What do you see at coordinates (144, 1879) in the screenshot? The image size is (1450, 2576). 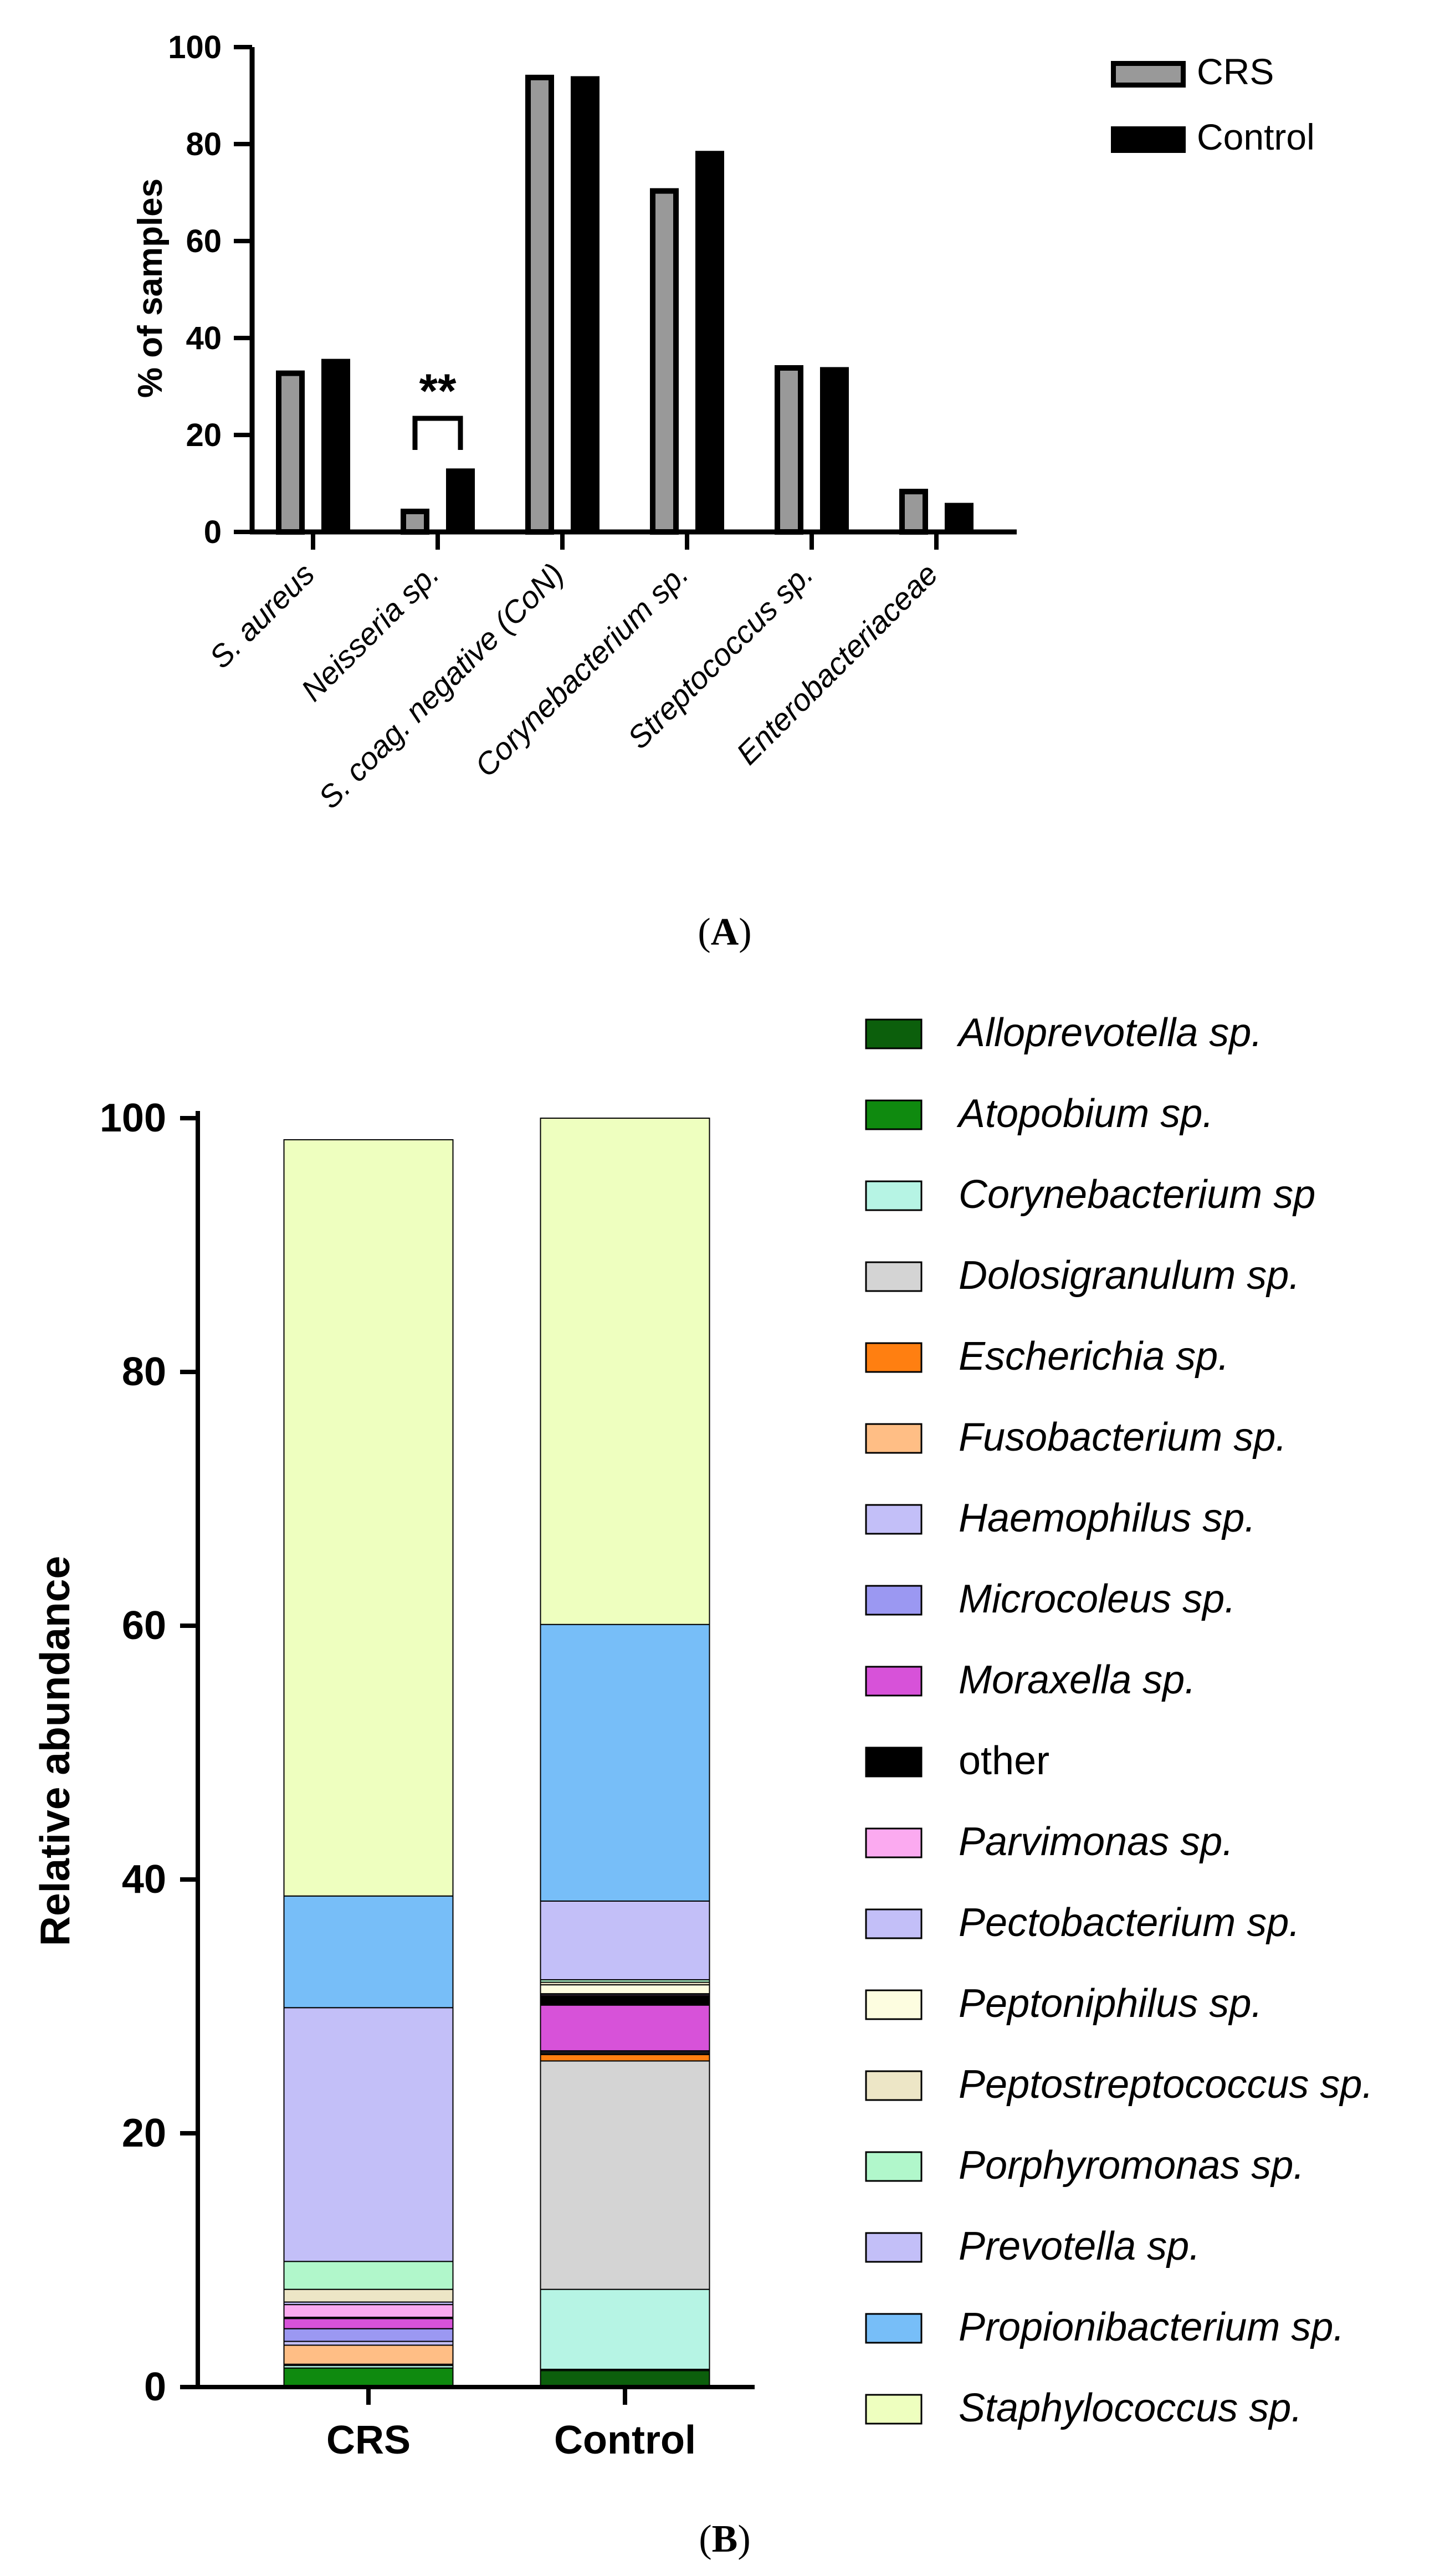 I see `chart-b-y-tick-label: 40` at bounding box center [144, 1879].